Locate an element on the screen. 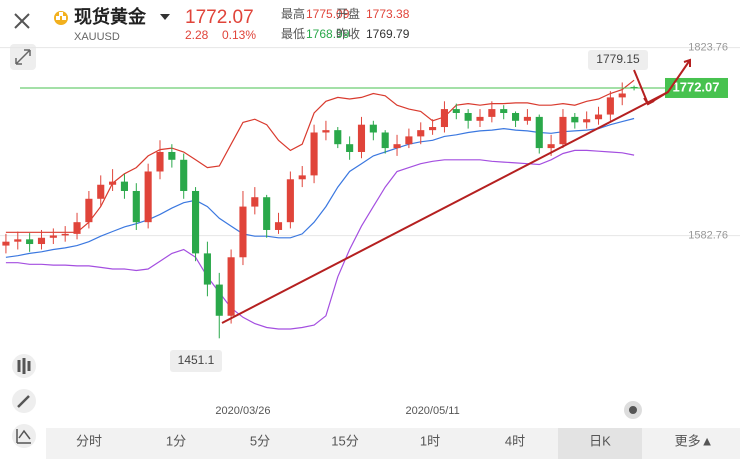 Image resolution: width=740 pixels, height=459 pixels. stat-value: 1768.99 is located at coordinates (328, 34).